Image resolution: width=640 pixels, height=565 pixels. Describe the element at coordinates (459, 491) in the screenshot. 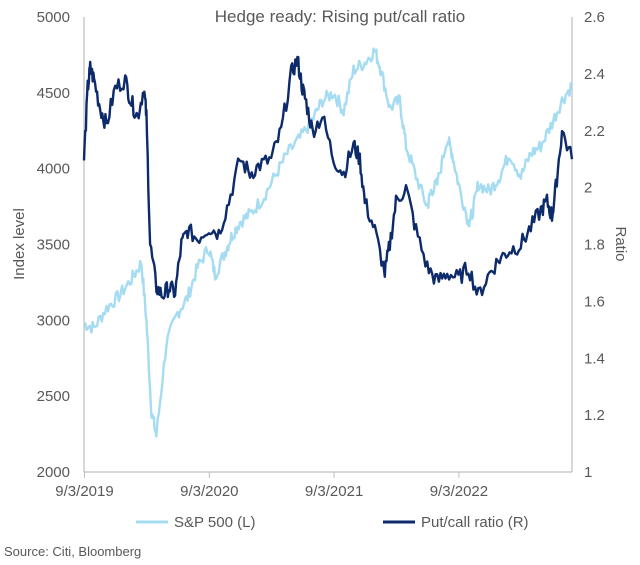

I see `x-tick-label: 9/3/2022` at that location.